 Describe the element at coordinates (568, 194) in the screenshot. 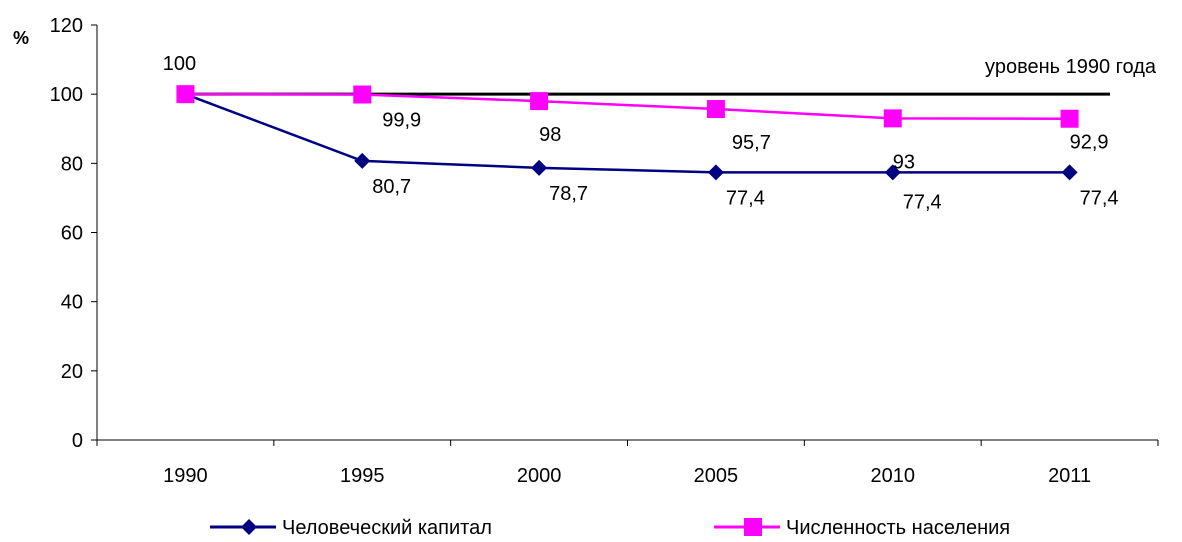

I see `data-label: 78,7` at that location.